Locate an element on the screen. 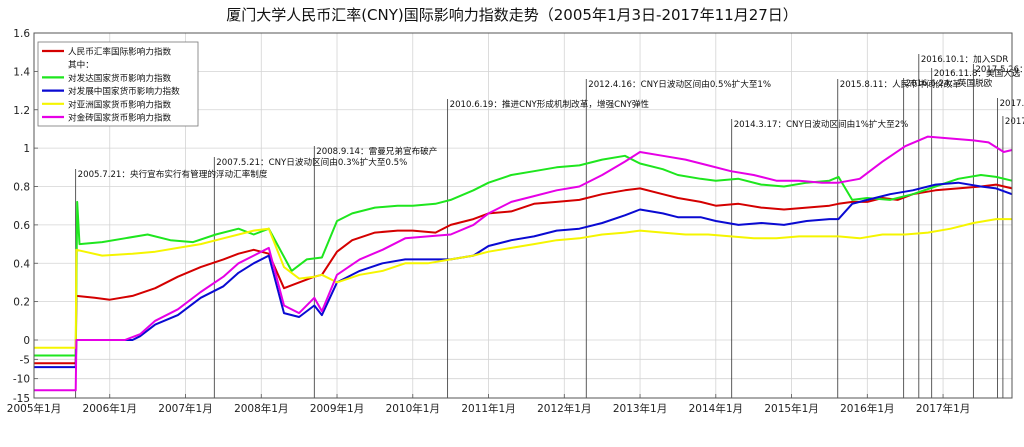 This screenshot has height=447, width=1024. y-tick-label: 0.4 is located at coordinates (21, 264).